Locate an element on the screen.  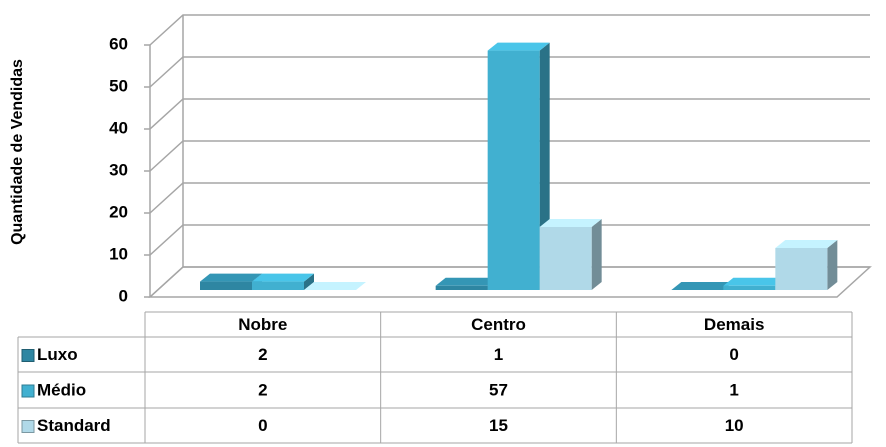
table-value: 57 is located at coordinates (498, 389).